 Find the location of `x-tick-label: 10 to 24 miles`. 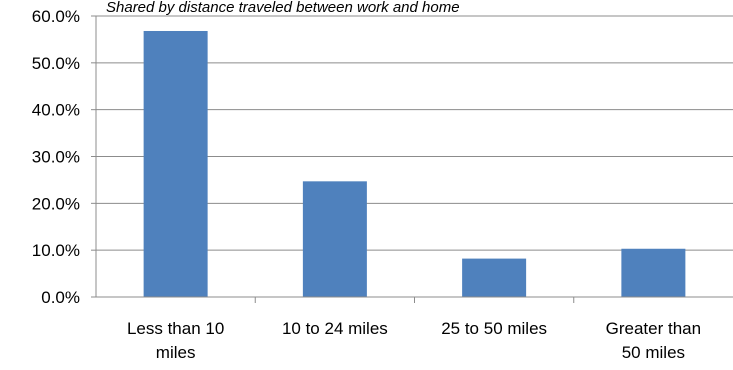

x-tick-label: 10 to 24 miles is located at coordinates (335, 328).